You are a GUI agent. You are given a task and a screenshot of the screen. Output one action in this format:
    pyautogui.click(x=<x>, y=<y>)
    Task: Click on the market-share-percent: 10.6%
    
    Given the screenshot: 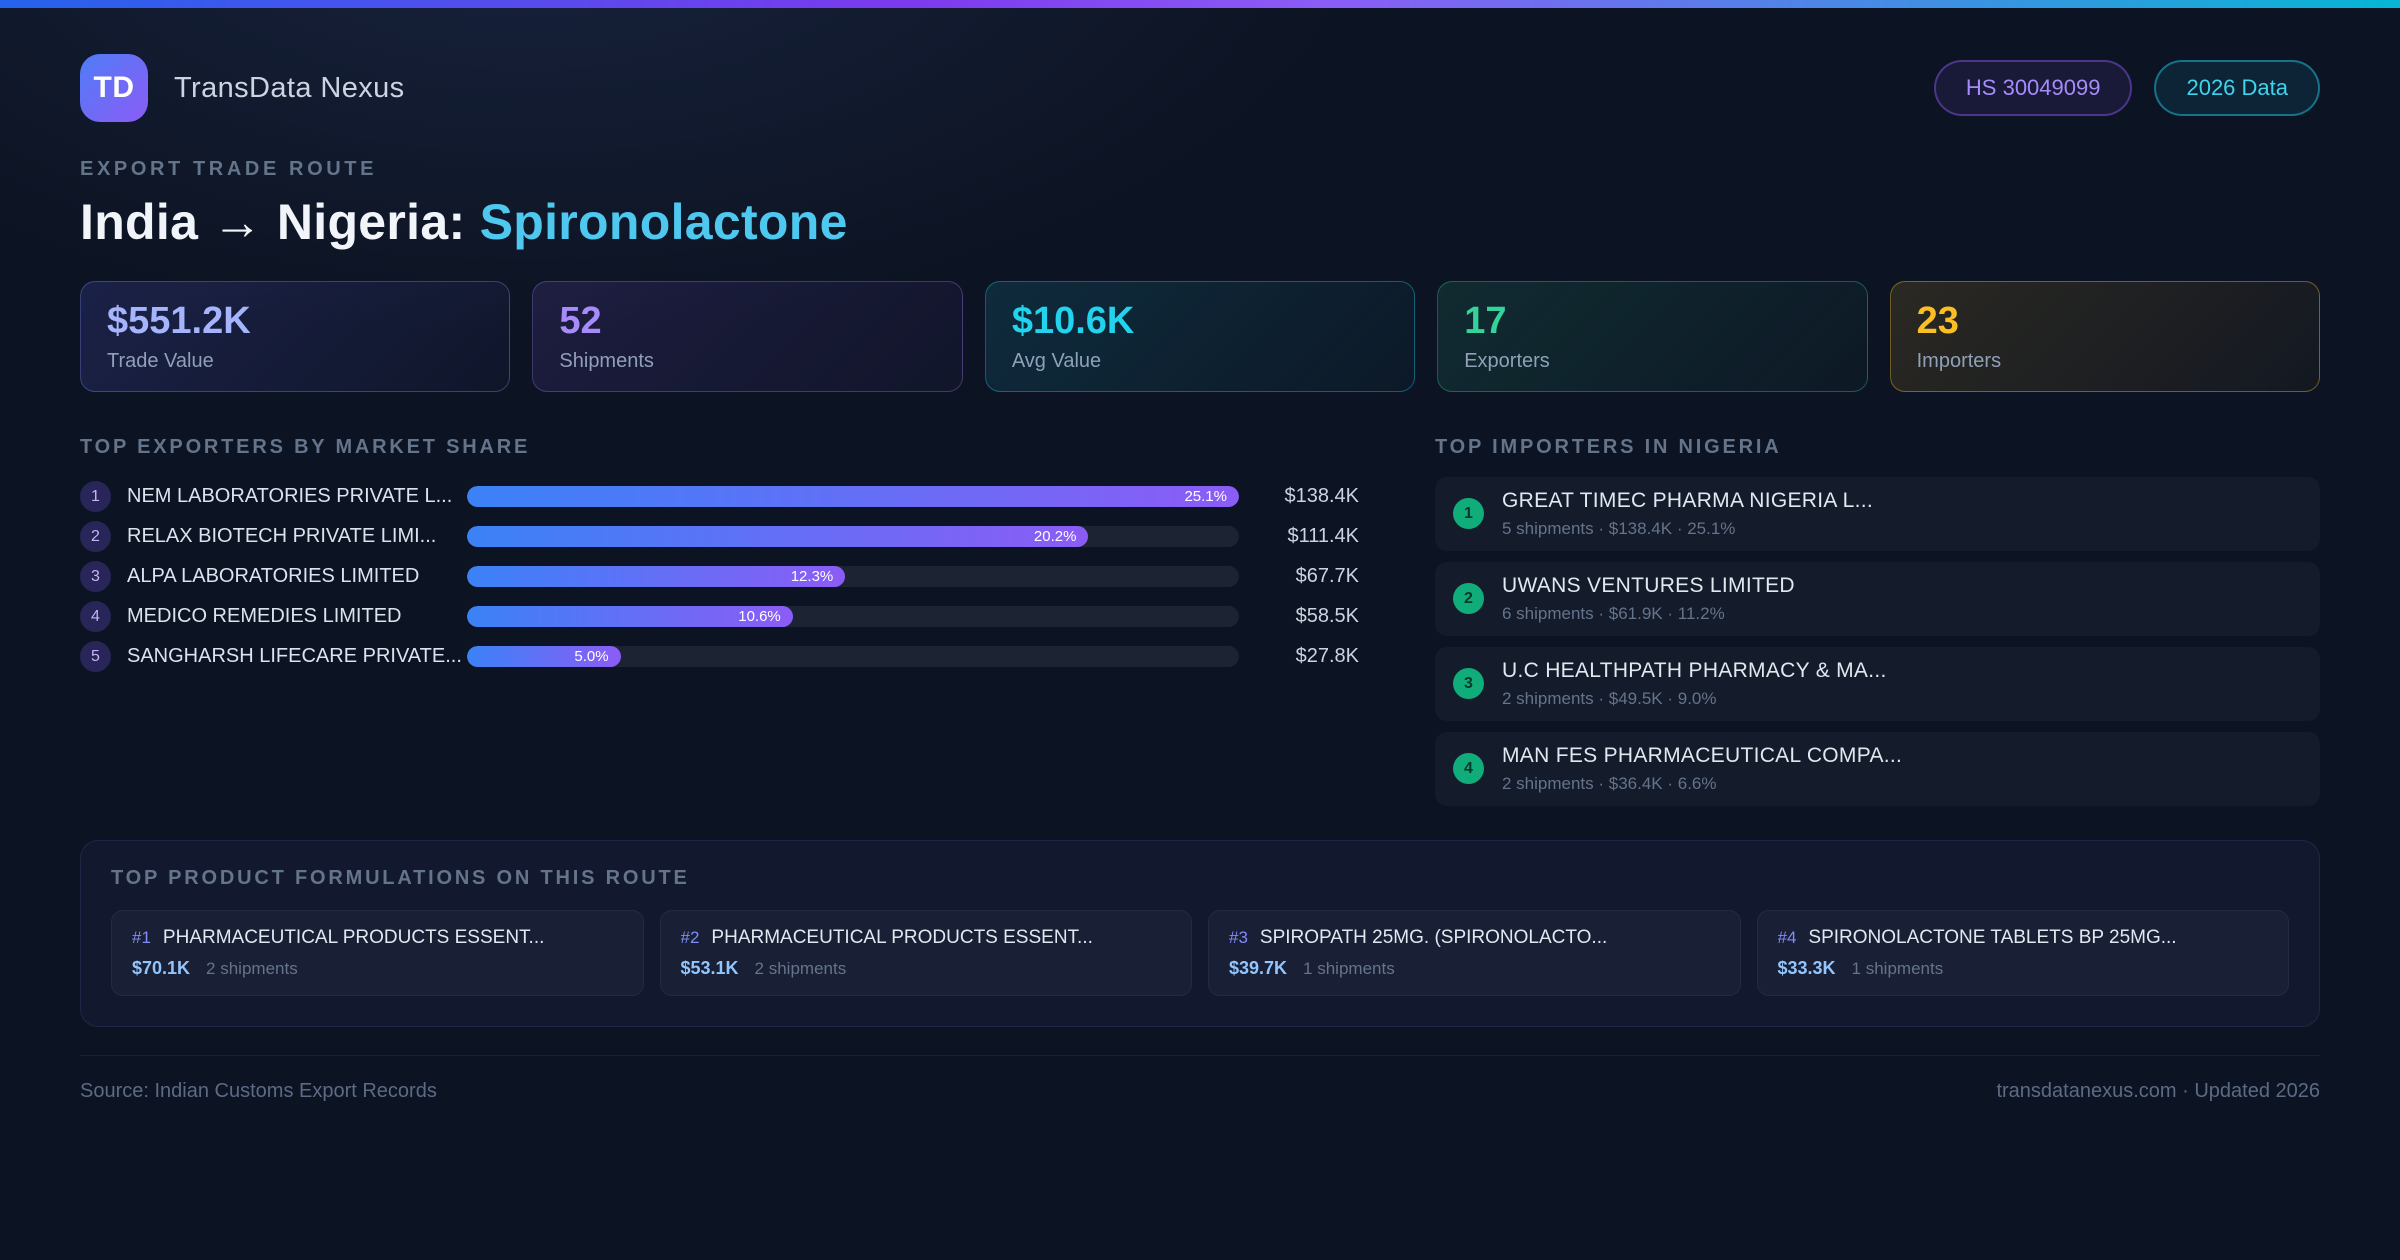 What is the action you would take?
    pyautogui.click(x=759, y=617)
    